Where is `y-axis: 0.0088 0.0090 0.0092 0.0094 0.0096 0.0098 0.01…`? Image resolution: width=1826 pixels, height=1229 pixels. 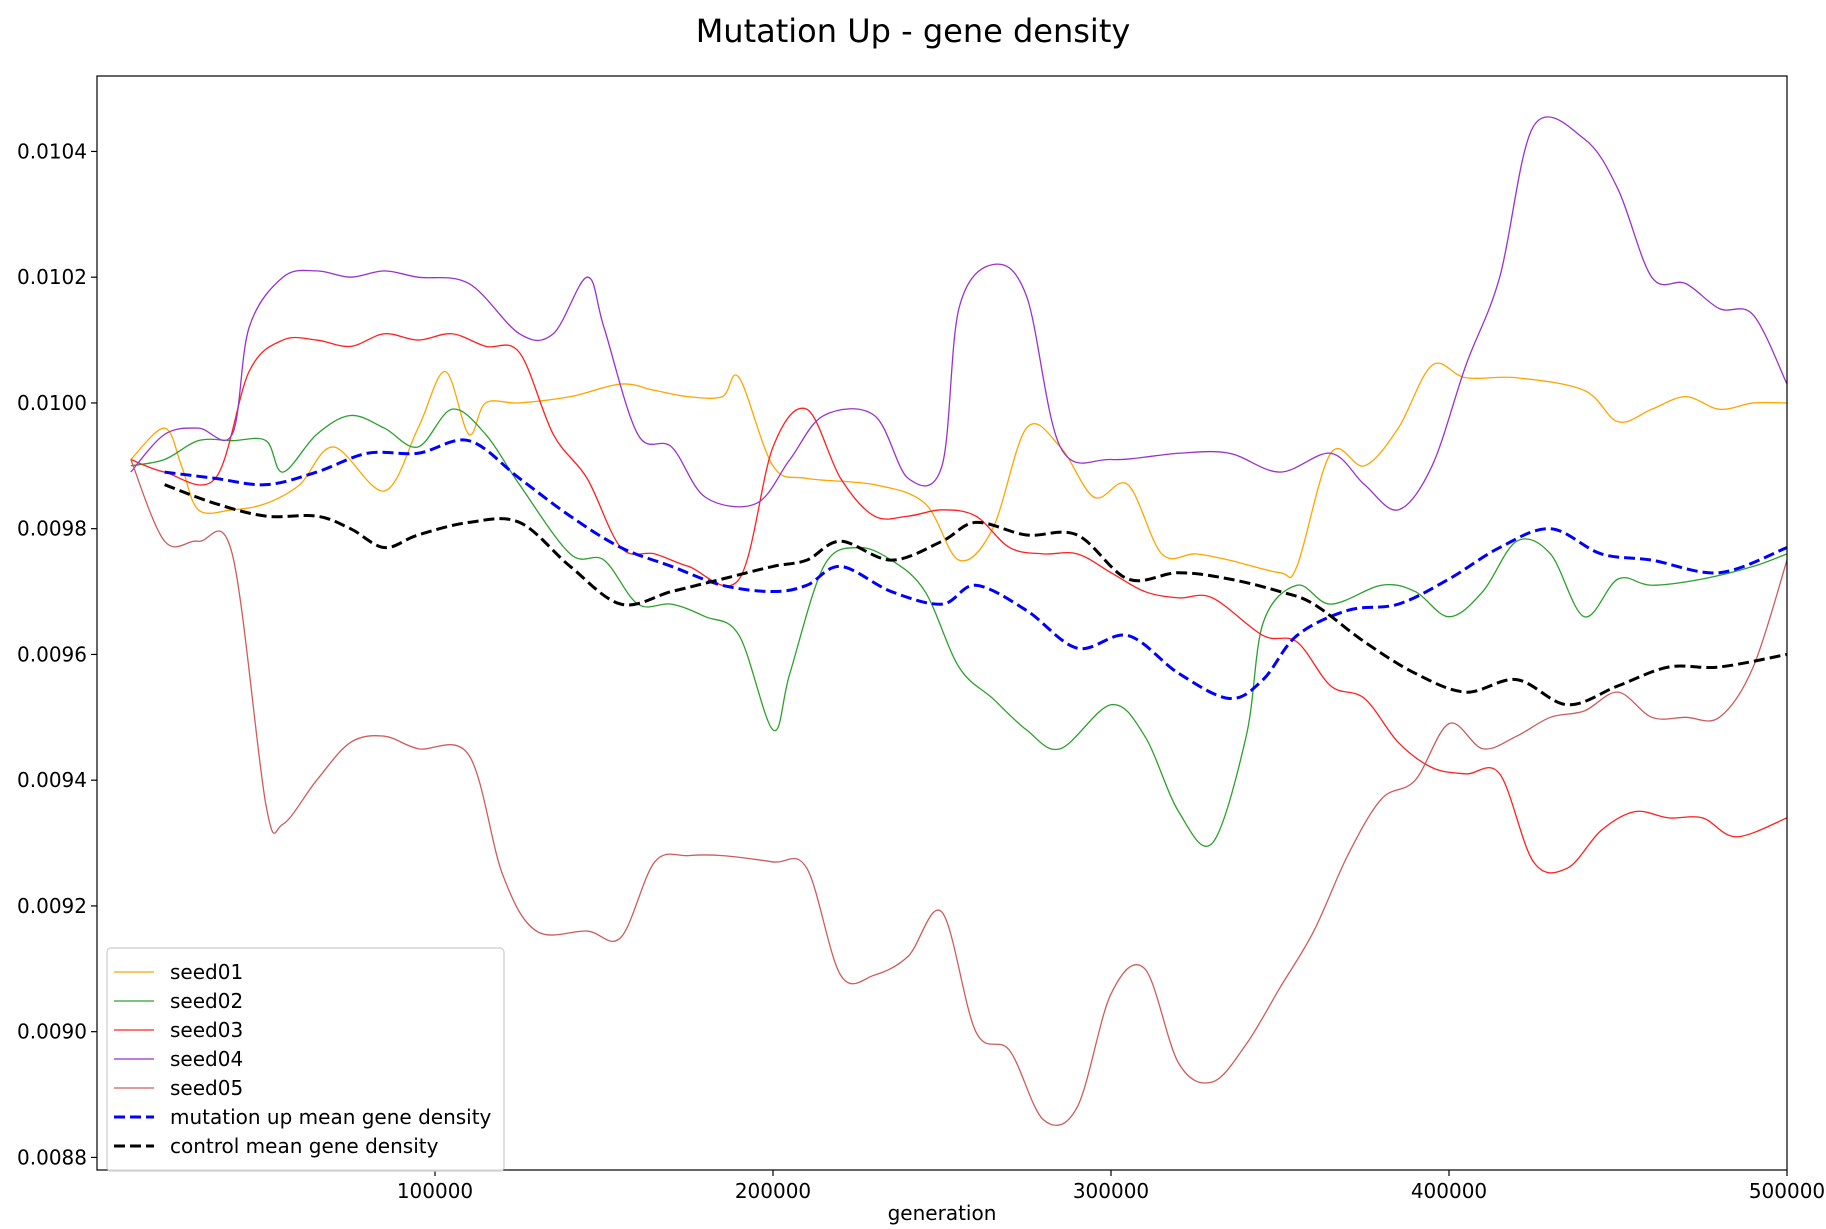
y-axis: 0.0088 0.0090 0.0092 0.0094 0.0096 0.0098 0.01… is located at coordinates (57, 654).